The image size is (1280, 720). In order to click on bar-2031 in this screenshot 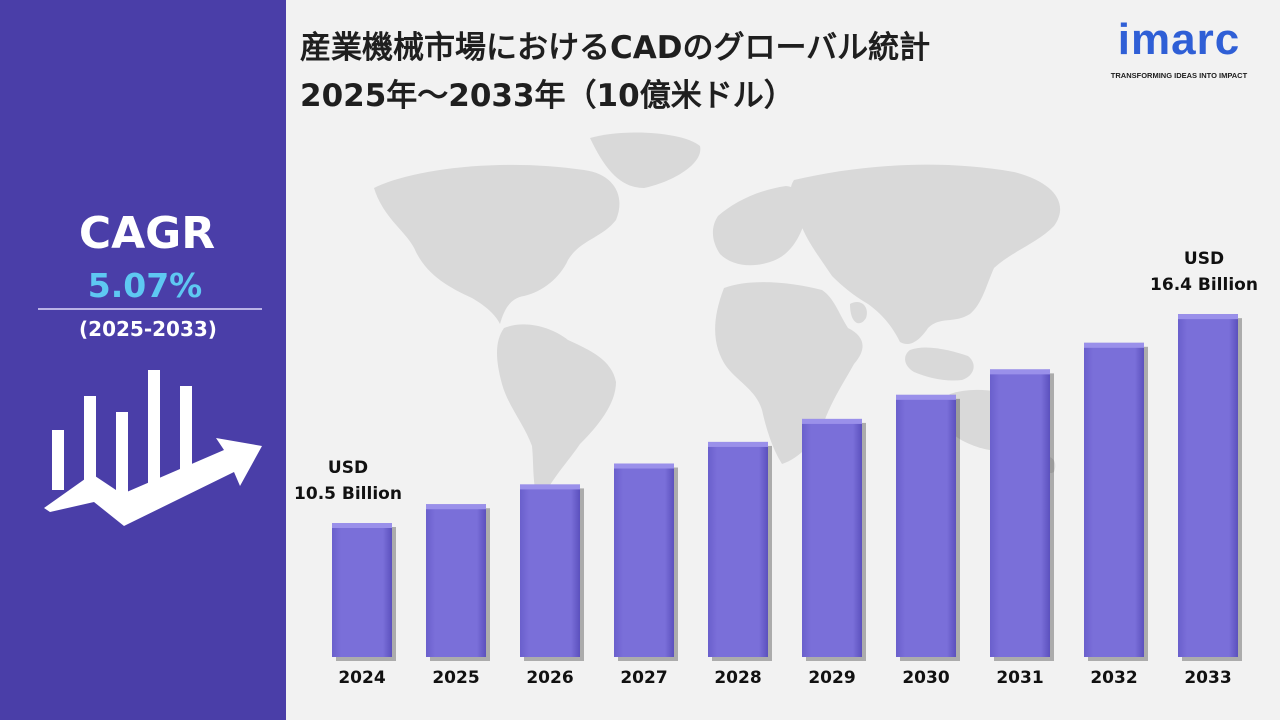, I will do `click(1020, 513)`.